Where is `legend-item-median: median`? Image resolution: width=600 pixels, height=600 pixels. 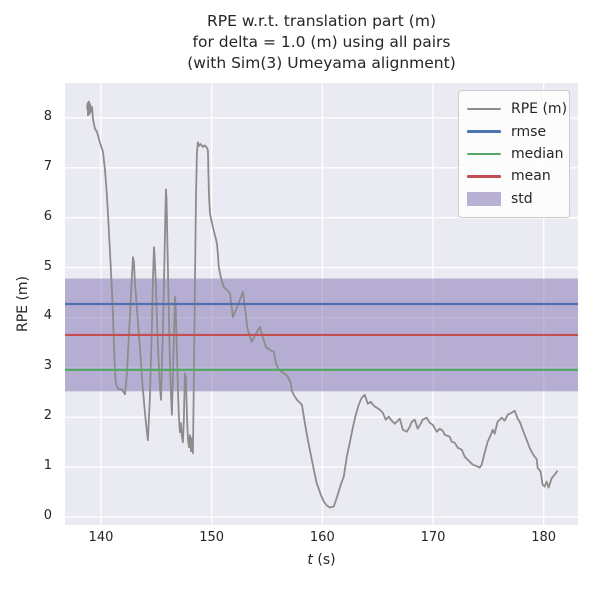 legend-item-median: median is located at coordinates (515, 154).